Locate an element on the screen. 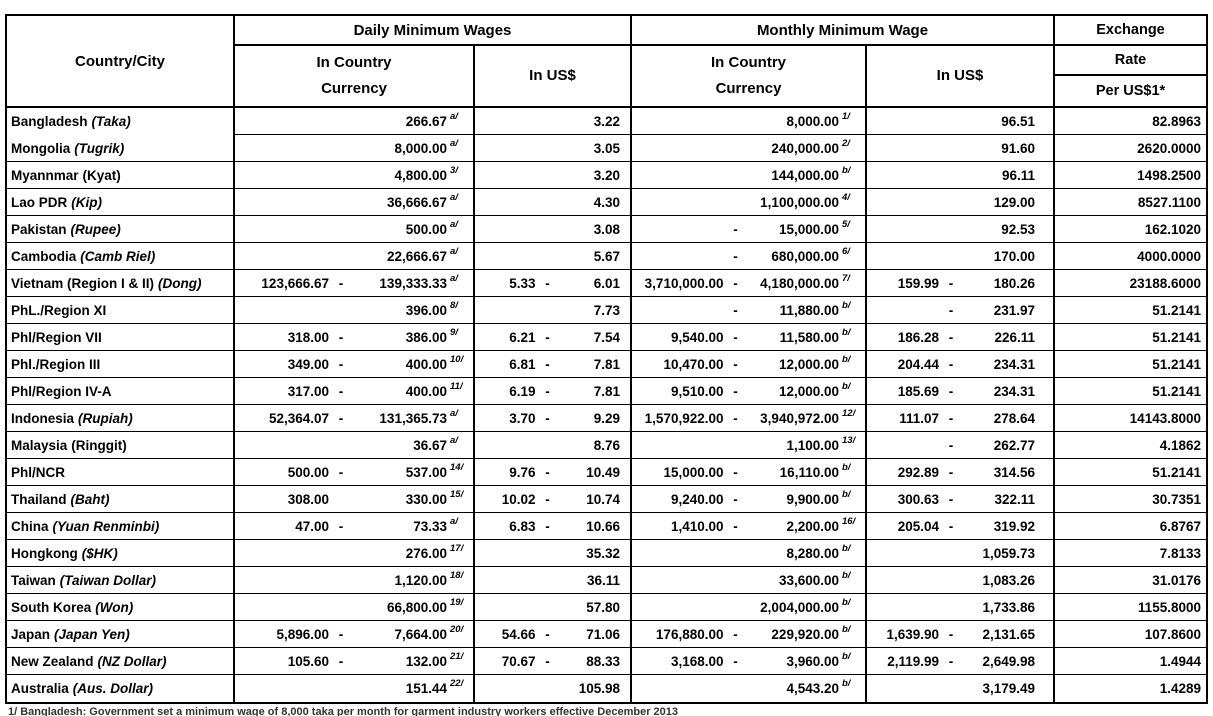 The width and height of the screenshot is (1213, 716). country-name: Myannmar is located at coordinates (45, 175).